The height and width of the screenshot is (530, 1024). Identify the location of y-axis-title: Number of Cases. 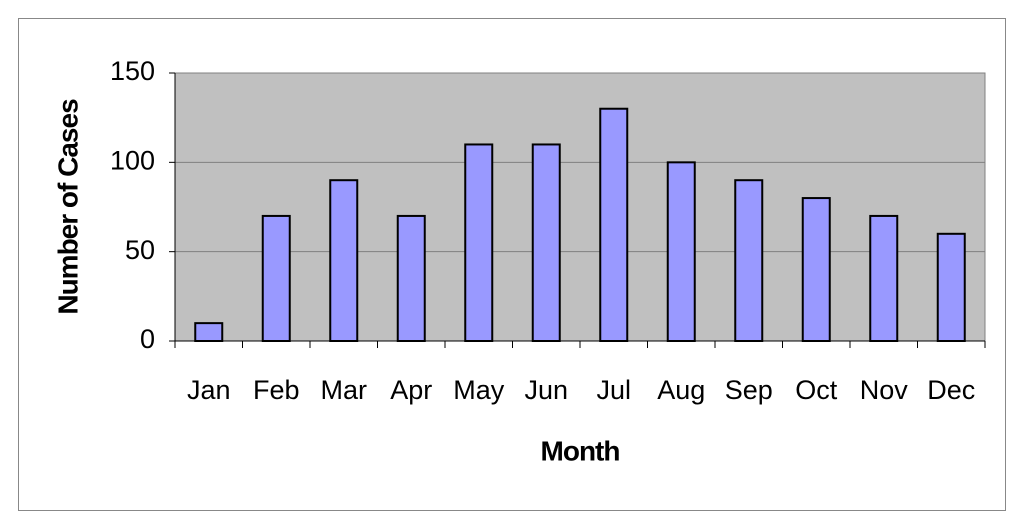
(67, 207).